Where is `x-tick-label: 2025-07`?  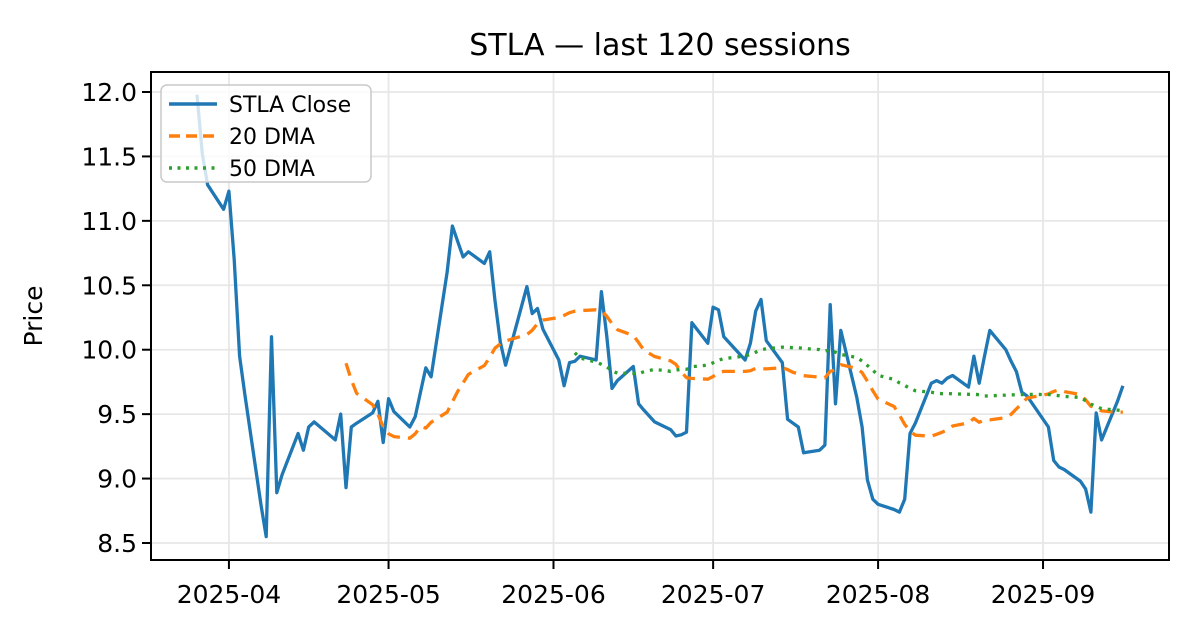 x-tick-label: 2025-07 is located at coordinates (713, 594).